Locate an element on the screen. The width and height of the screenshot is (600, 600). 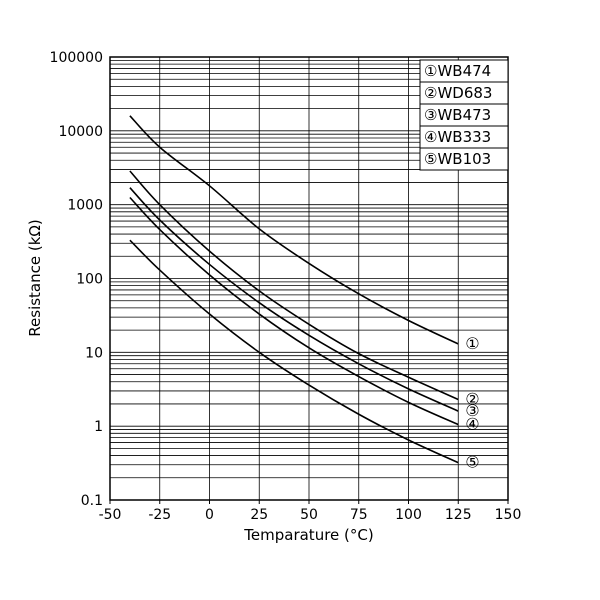
y-axis-title: Resistance (kΩ) is located at coordinates (35, 277).